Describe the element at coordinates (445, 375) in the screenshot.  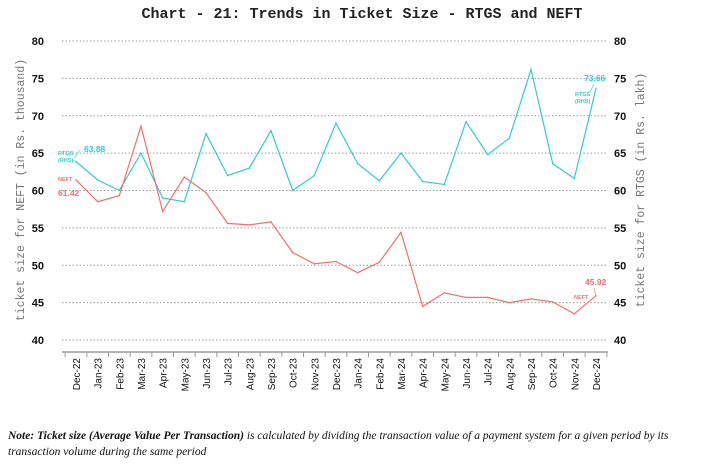
I see `x-tick-label: May-24` at that location.